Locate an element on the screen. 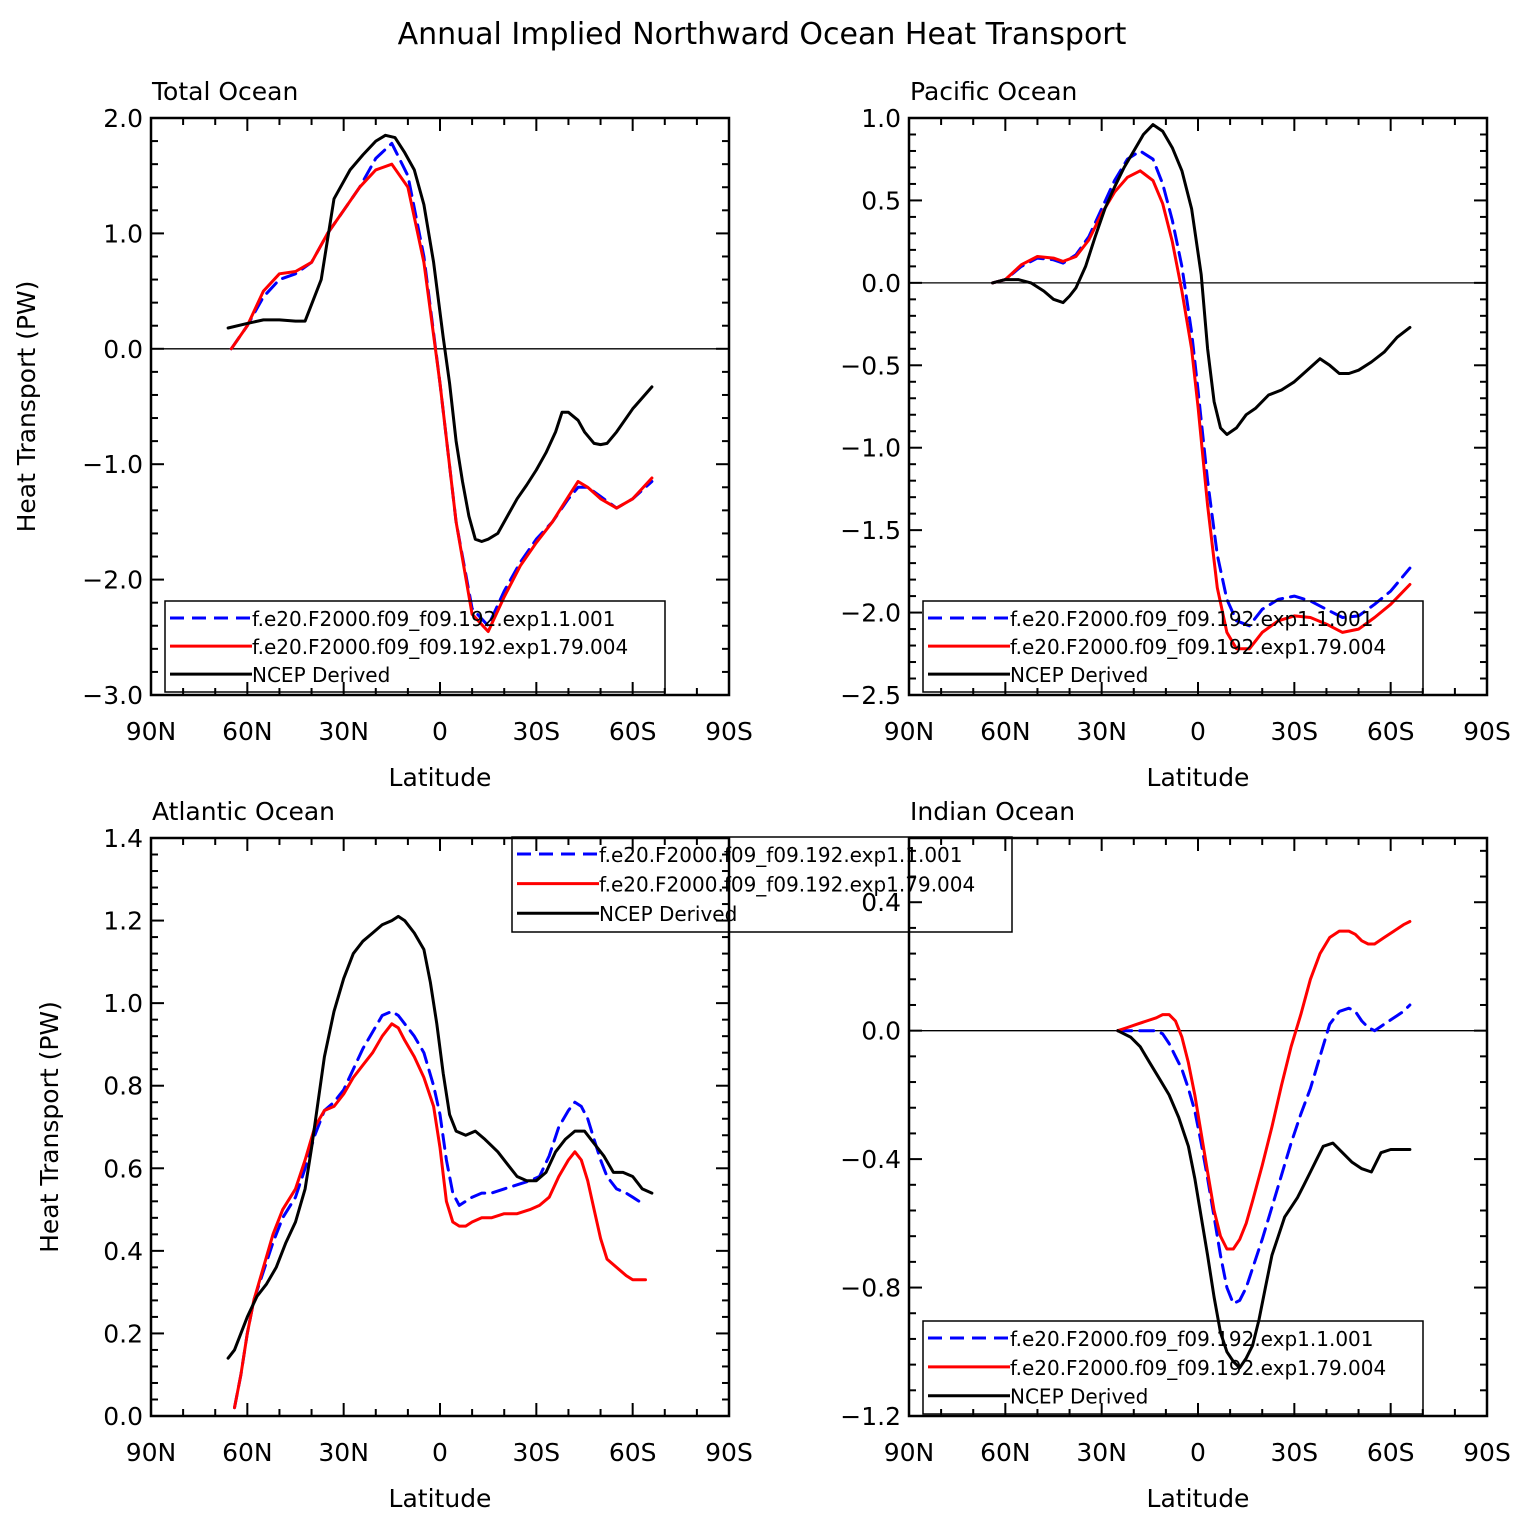 This screenshot has width=1524, height=1527. y-tick-label: 1.2 is located at coordinates (123, 921).